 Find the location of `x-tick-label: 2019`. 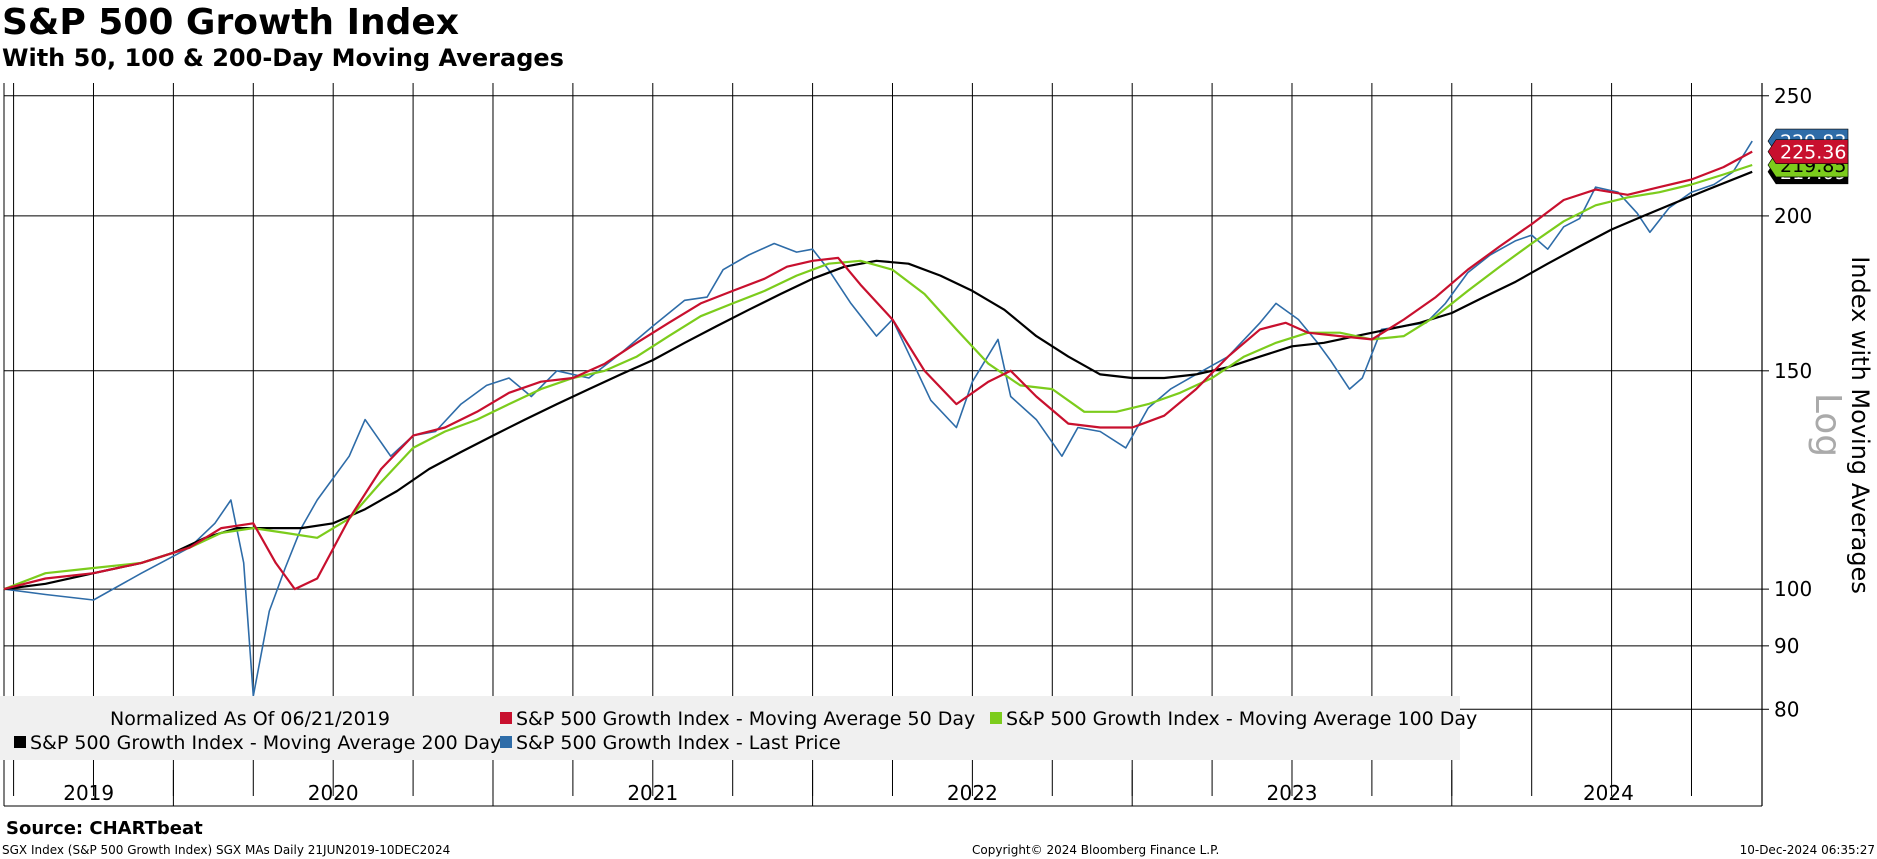

x-tick-label: 2019 is located at coordinates (88, 793).